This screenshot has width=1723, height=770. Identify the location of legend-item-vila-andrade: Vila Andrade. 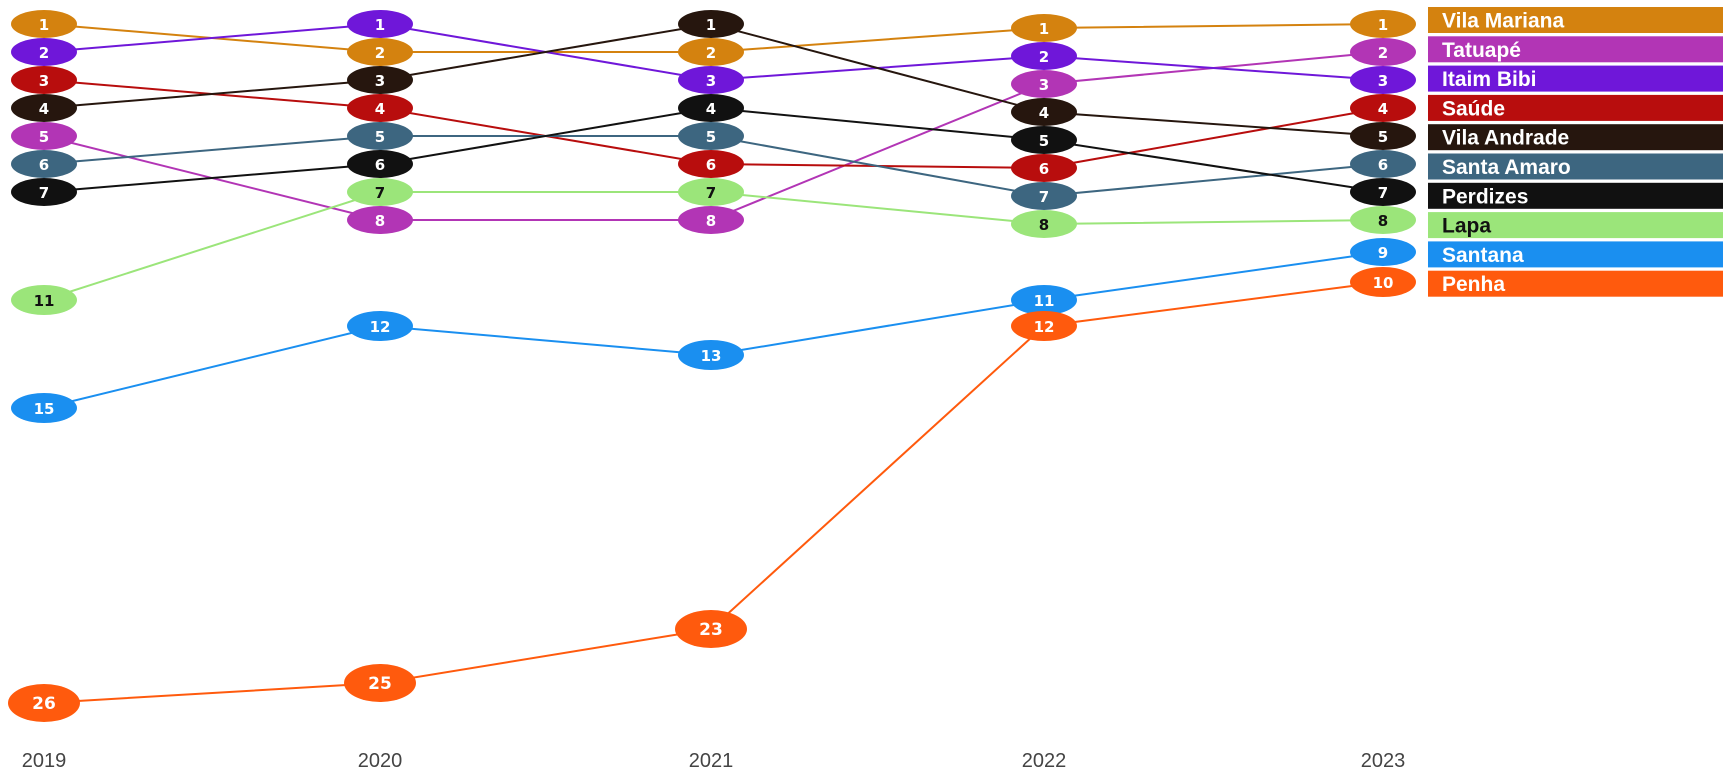
(1575, 137).